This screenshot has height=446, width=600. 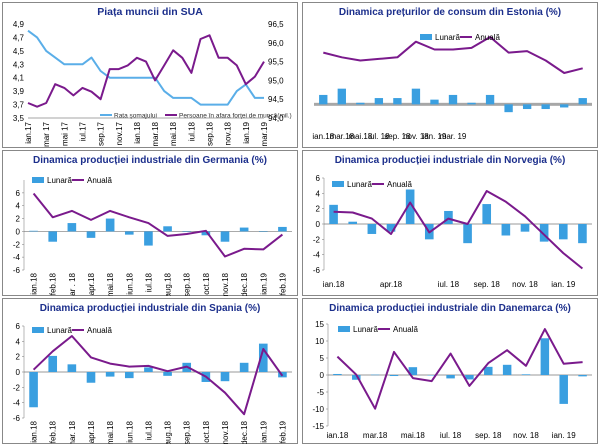 I want to click on x-tick-label: ian.19, so click(x=263, y=283).